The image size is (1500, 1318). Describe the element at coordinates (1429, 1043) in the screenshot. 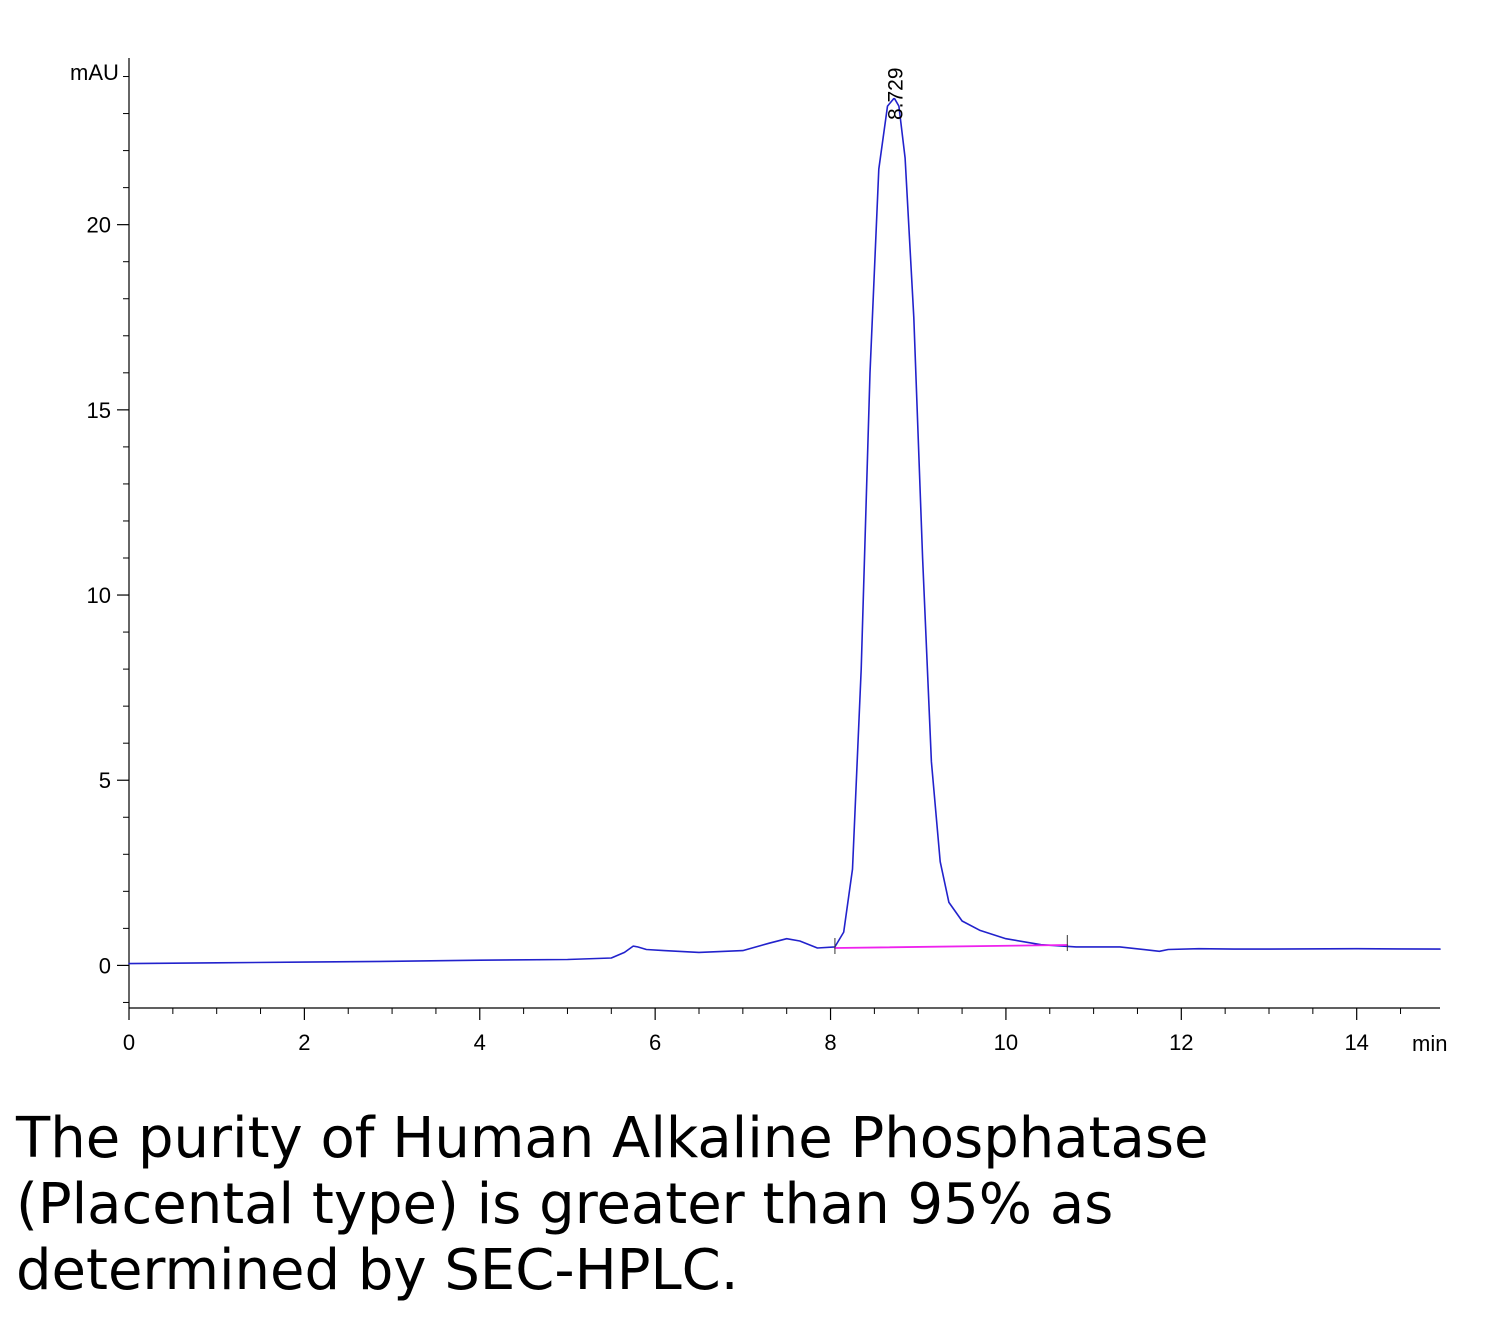

I see `x-axis-unit-label: min` at that location.